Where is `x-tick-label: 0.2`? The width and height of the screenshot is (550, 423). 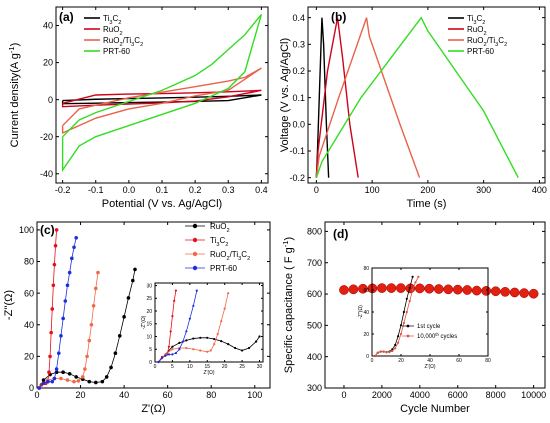 x-tick-label: 0.2 is located at coordinates (195, 190).